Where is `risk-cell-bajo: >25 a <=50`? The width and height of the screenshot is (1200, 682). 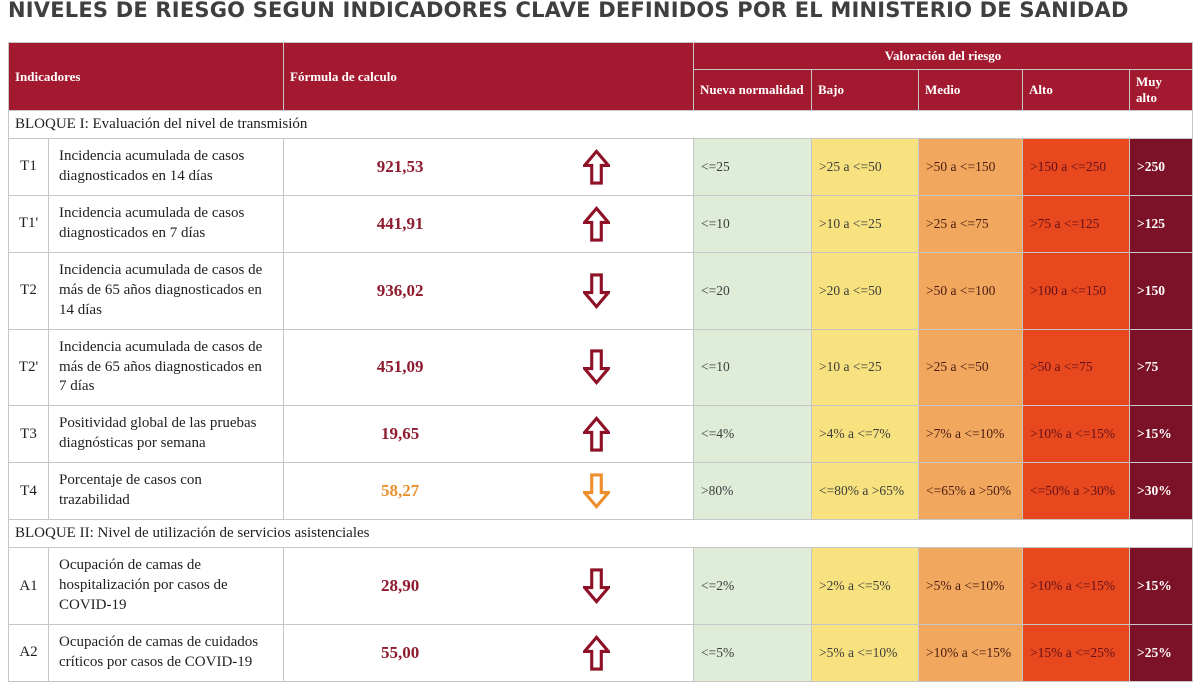 risk-cell-bajo: >25 a <=50 is located at coordinates (865, 167).